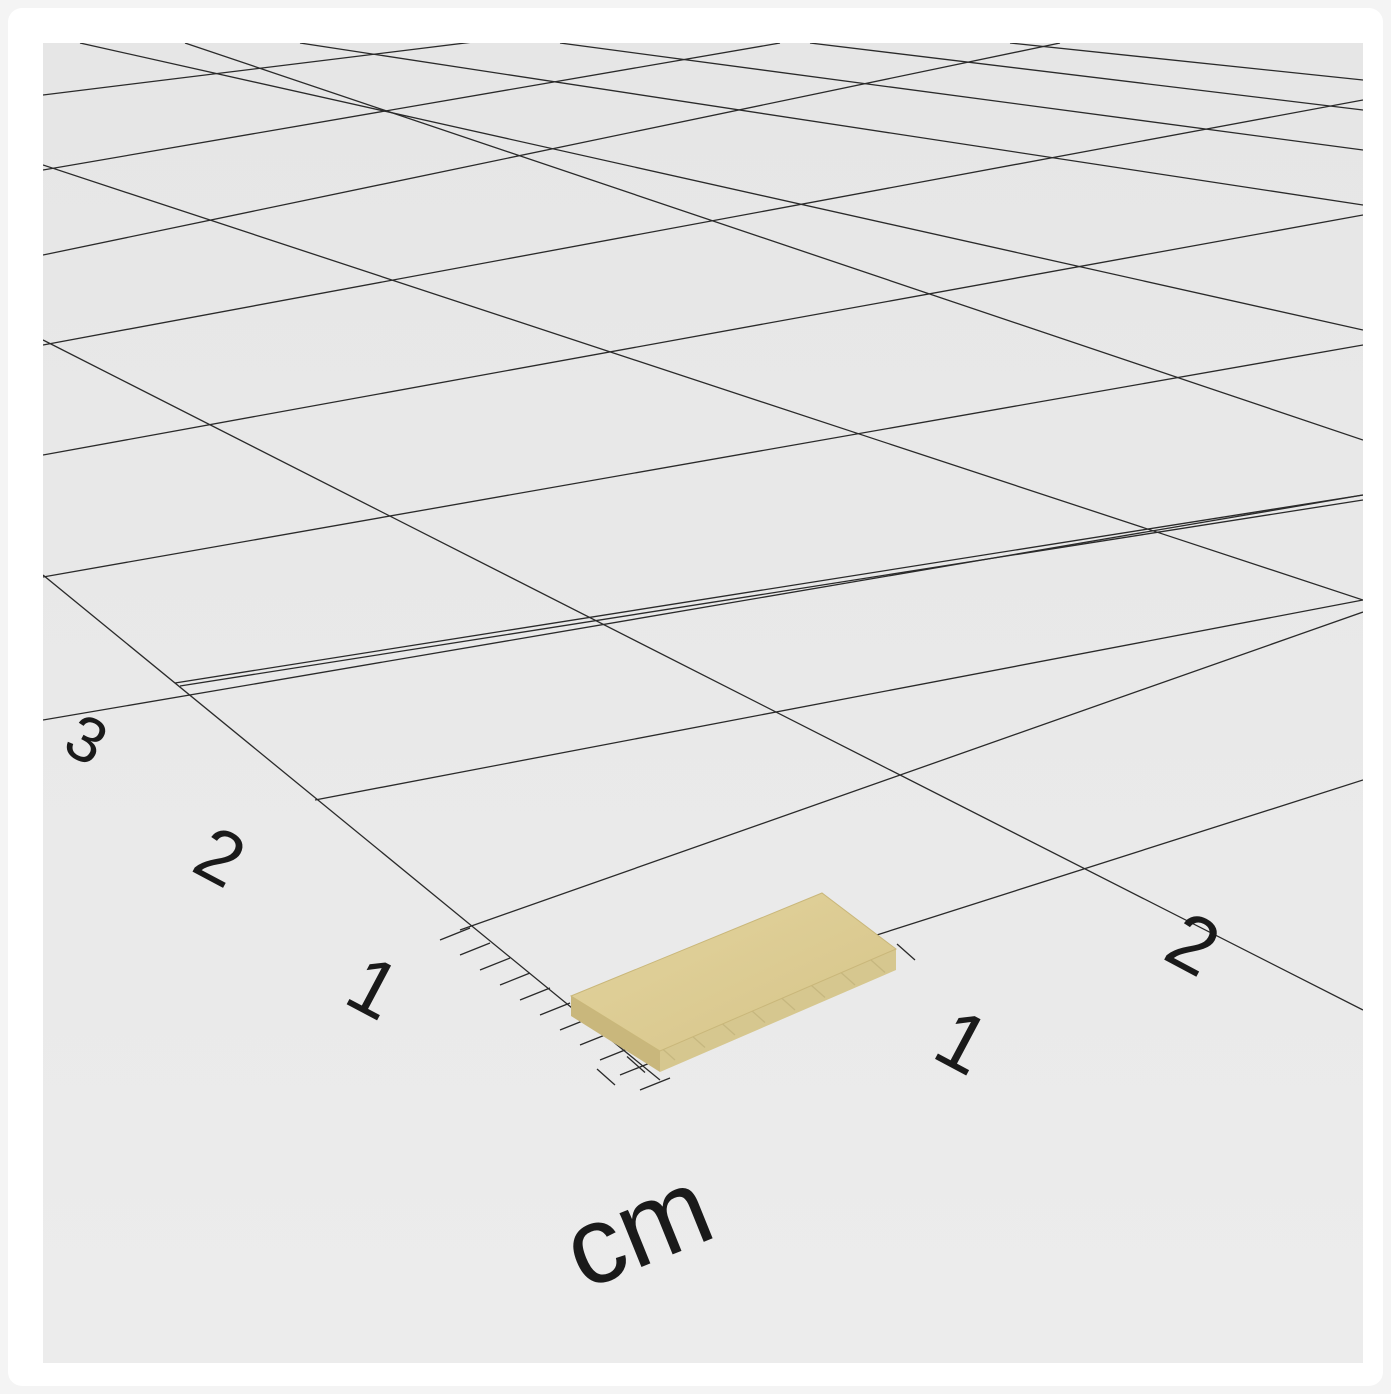 The width and height of the screenshot is (1391, 1394). I want to click on magnet-top, so click(733, 972).